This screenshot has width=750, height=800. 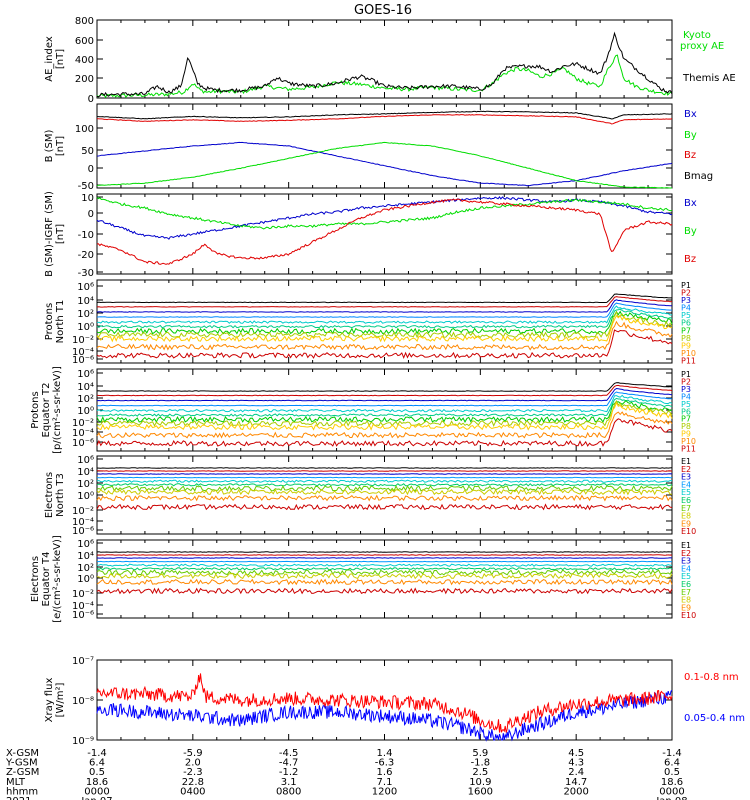 I want to click on y-tick-label: 10⁰, so click(x=85, y=496).